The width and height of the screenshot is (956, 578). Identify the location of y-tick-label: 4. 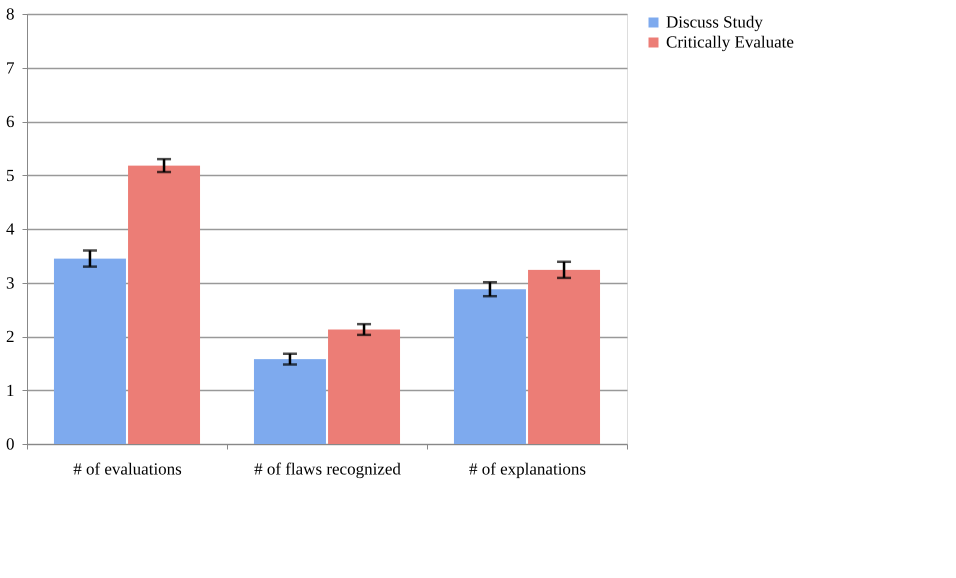
(10, 229).